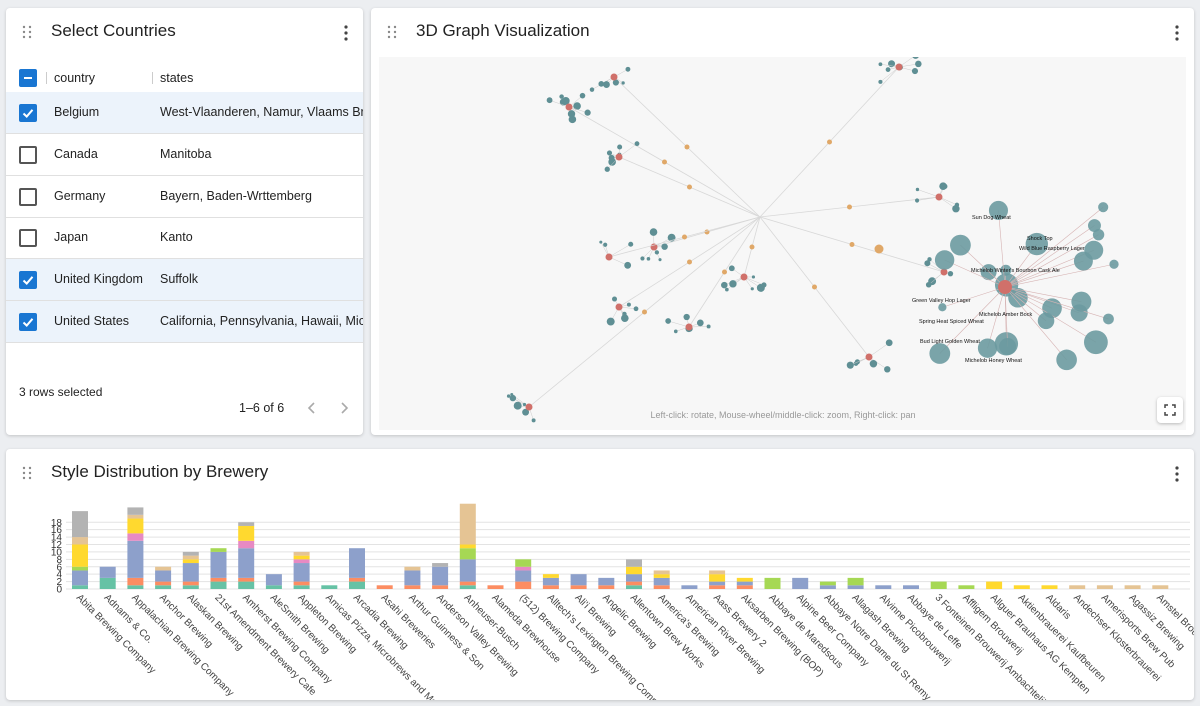  I want to click on fullscreen-button, so click(1170, 410).